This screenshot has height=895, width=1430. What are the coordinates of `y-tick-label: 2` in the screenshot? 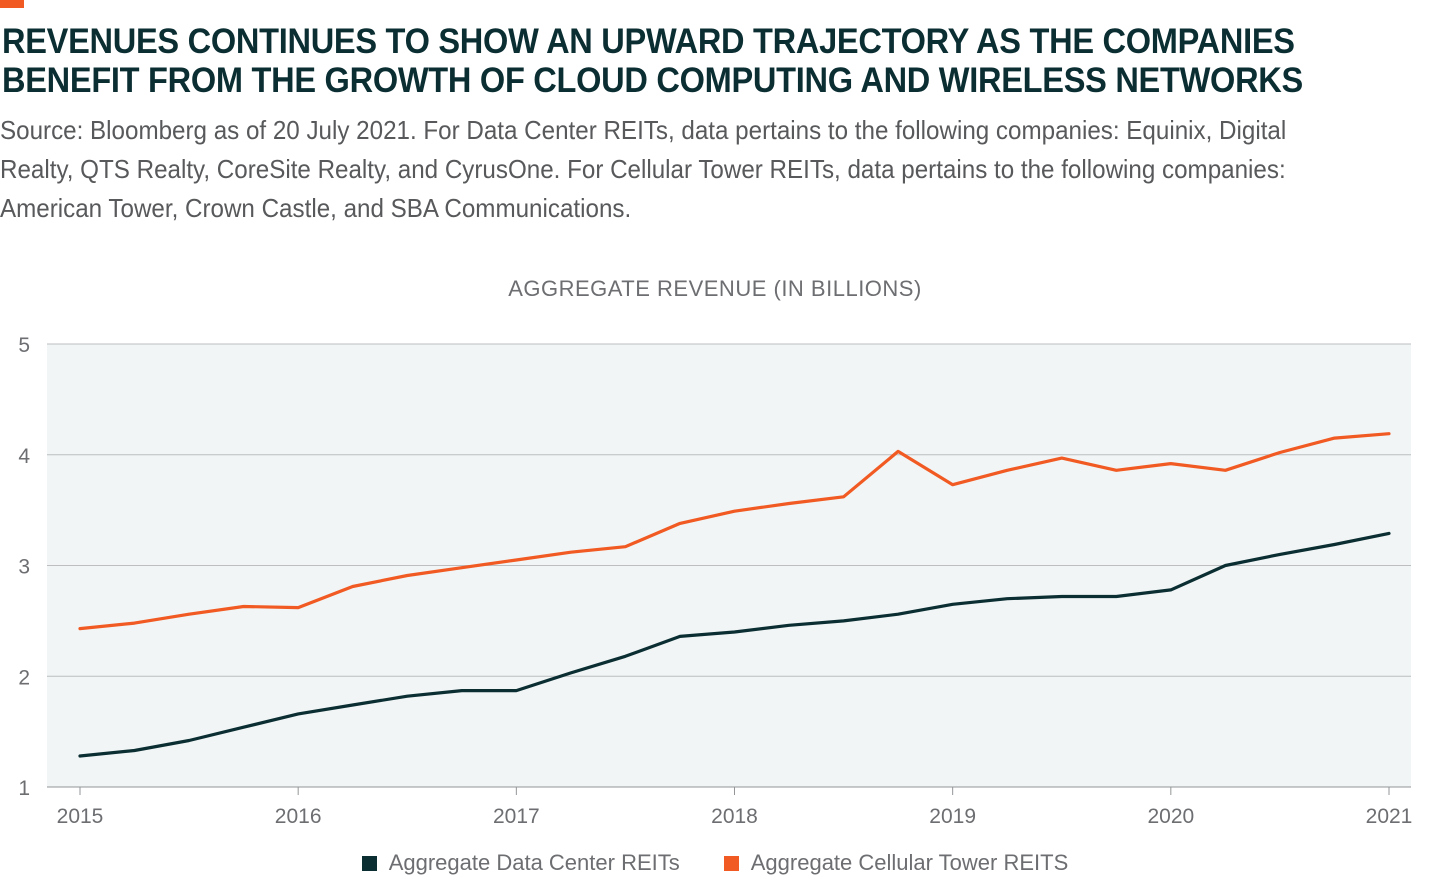 It's located at (24, 677).